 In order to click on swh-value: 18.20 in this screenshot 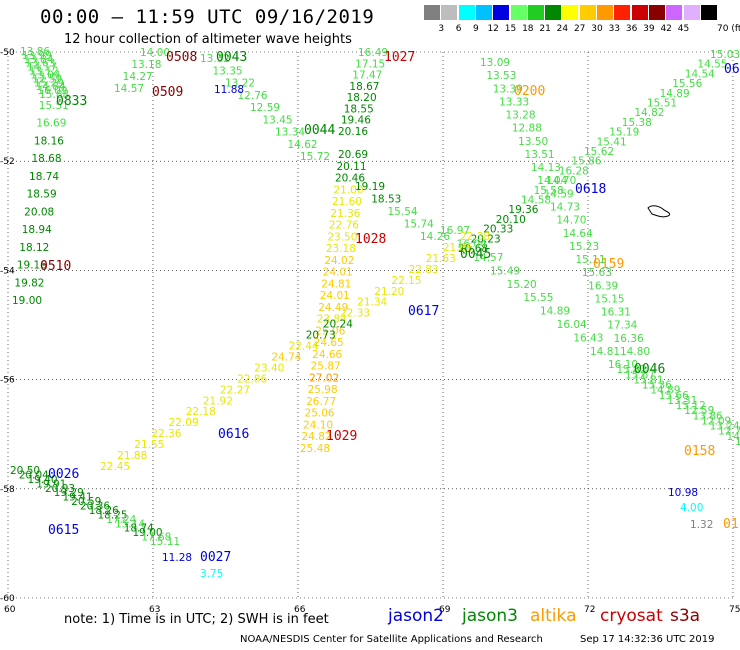, I will do `click(362, 98)`.